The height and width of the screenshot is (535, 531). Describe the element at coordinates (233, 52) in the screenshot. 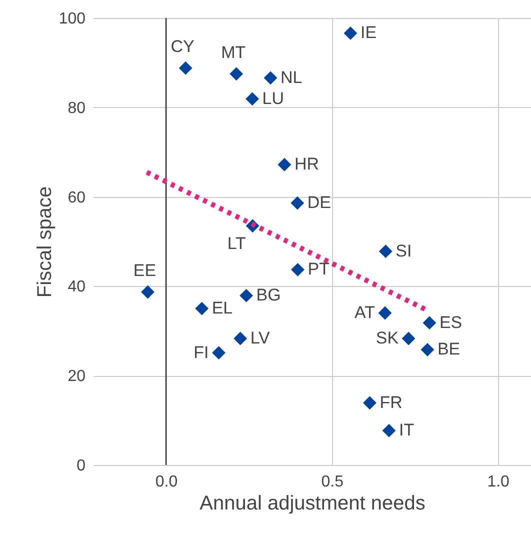

I see `annotation: MT` at that location.